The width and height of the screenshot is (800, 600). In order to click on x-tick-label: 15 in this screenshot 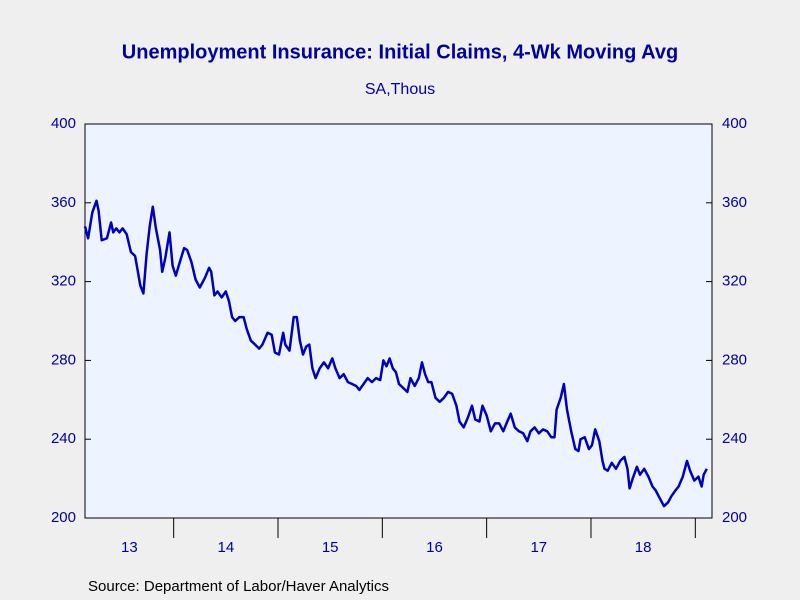, I will do `click(330, 547)`.